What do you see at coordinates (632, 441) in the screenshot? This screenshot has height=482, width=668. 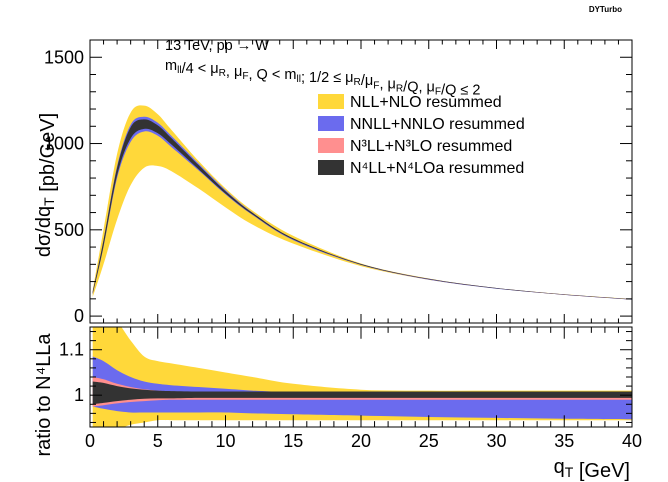 I see `x-tick-label: 40` at bounding box center [632, 441].